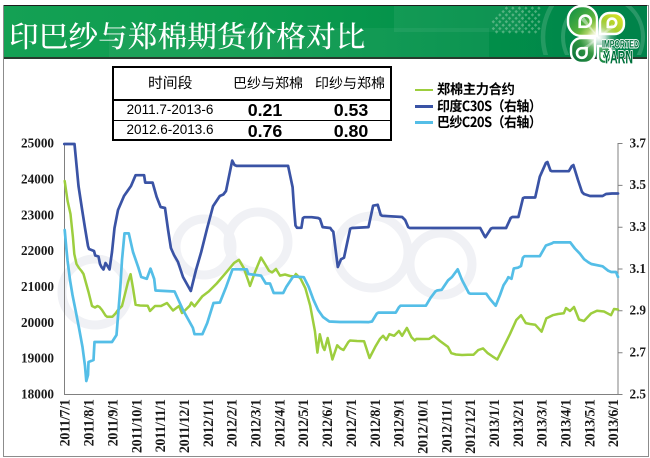  I want to click on svg-text: 2012/6/1, so click(328, 423).